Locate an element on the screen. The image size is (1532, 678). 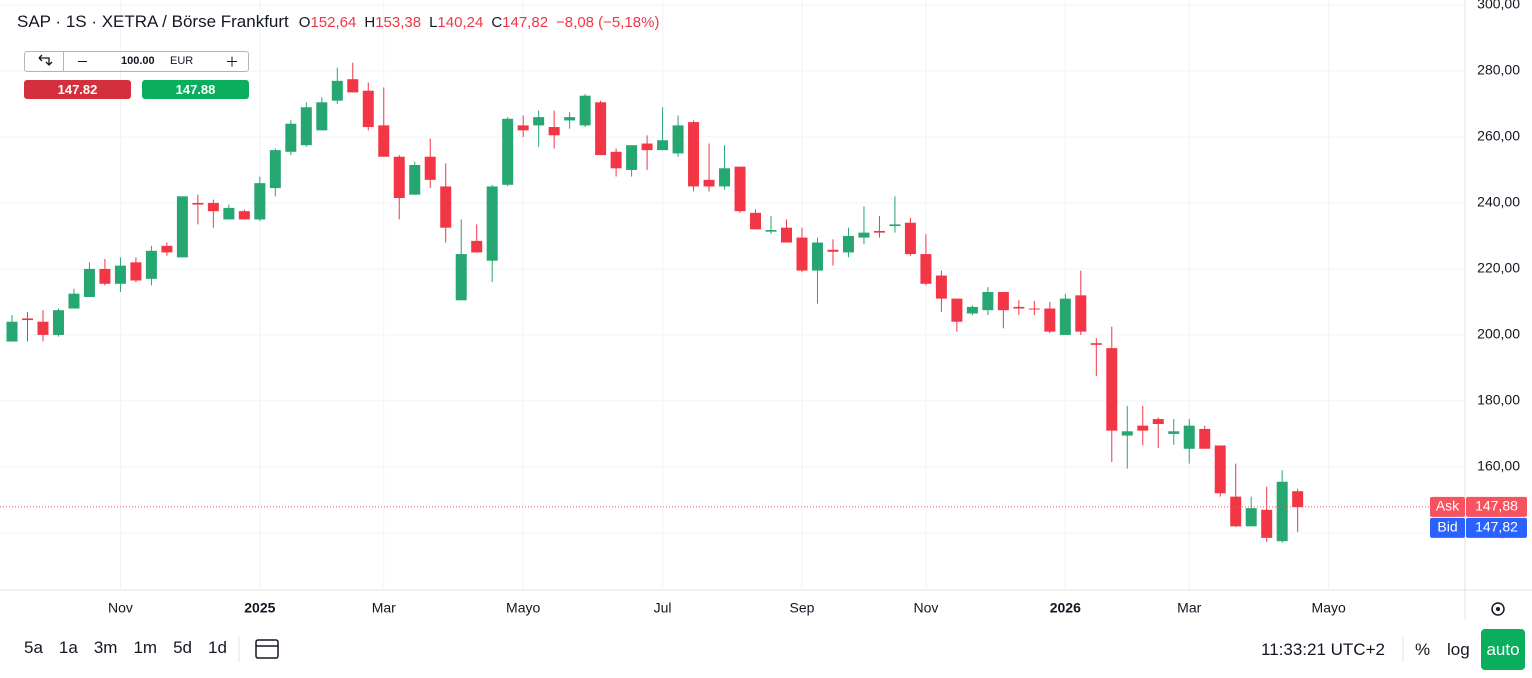
x-tick-label: Sep is located at coordinates (802, 608).